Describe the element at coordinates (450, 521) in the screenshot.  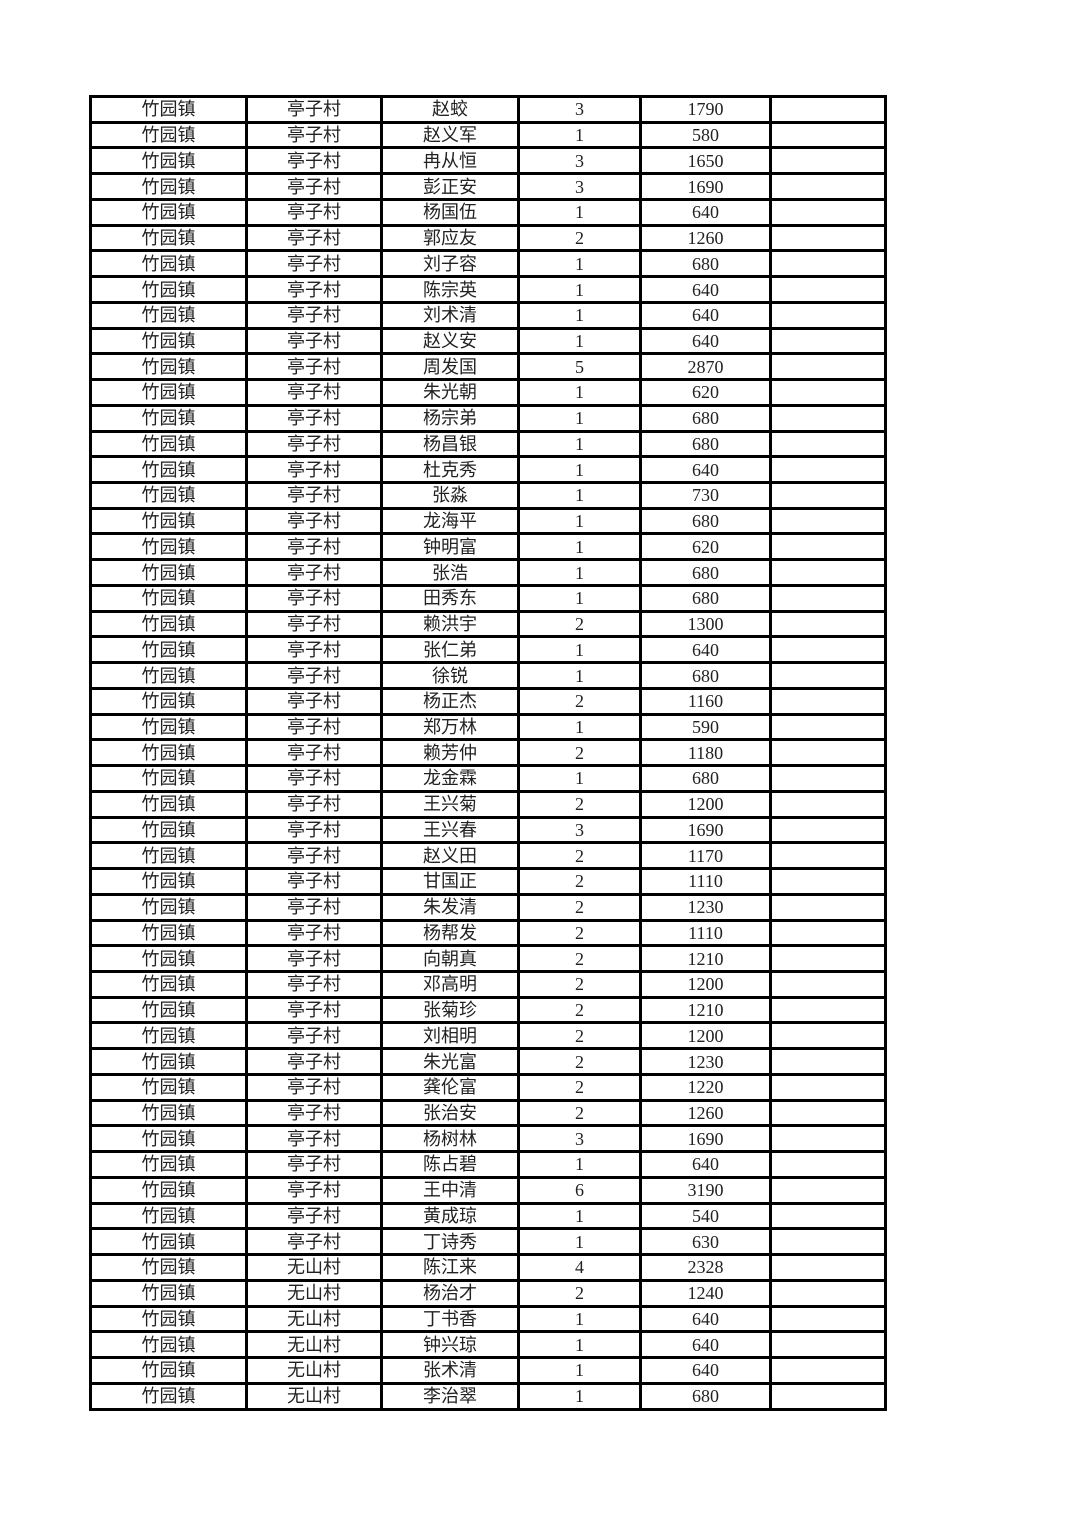
I see `cell-name: 龙海平` at that location.